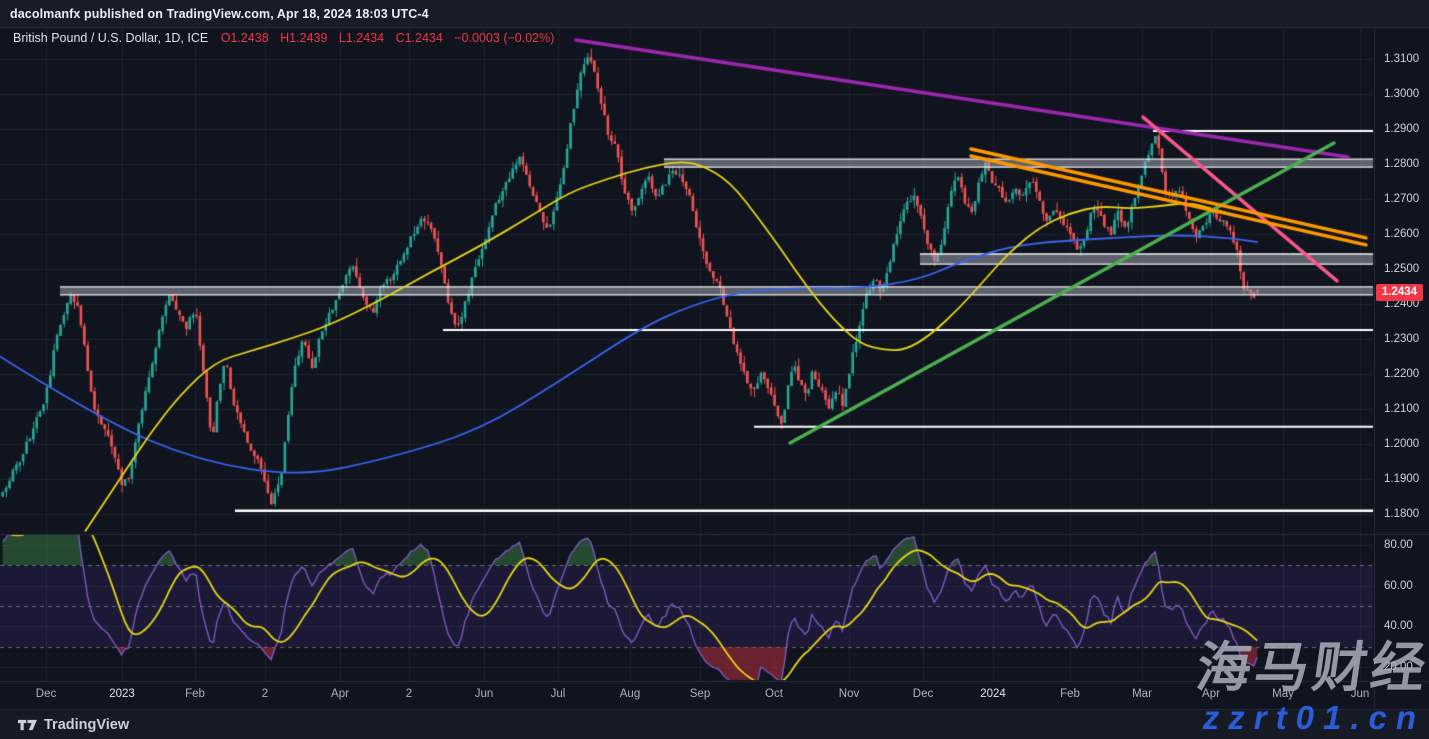  Describe the element at coordinates (849, 694) in the screenshot. I see `time-axis-label: Nov` at that location.